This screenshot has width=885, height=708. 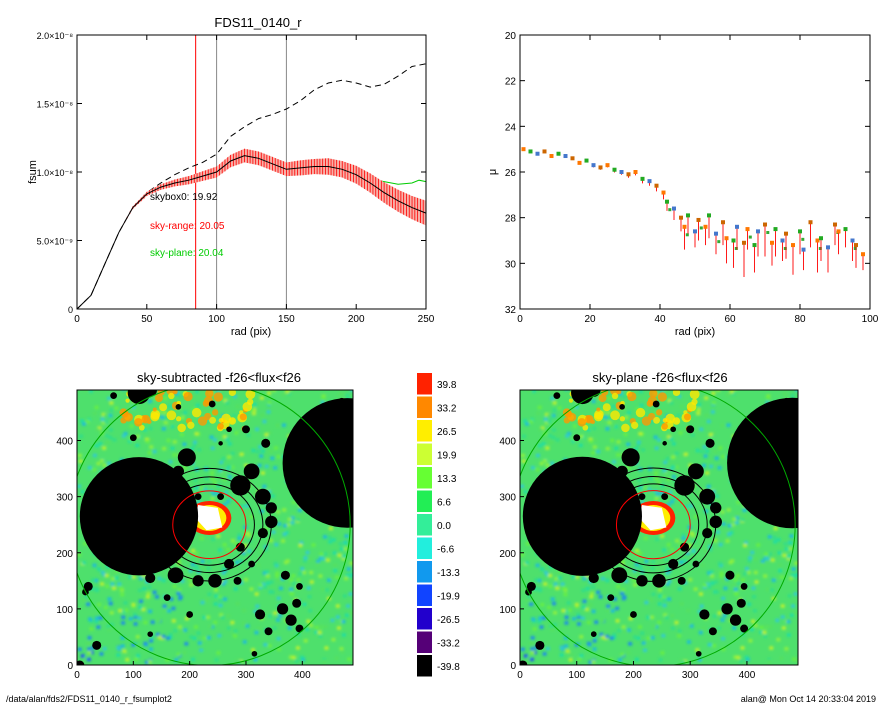 What do you see at coordinates (55, 36) in the screenshot?
I see `y-tick-label: 2.0×10⁻⁸` at bounding box center [55, 36].